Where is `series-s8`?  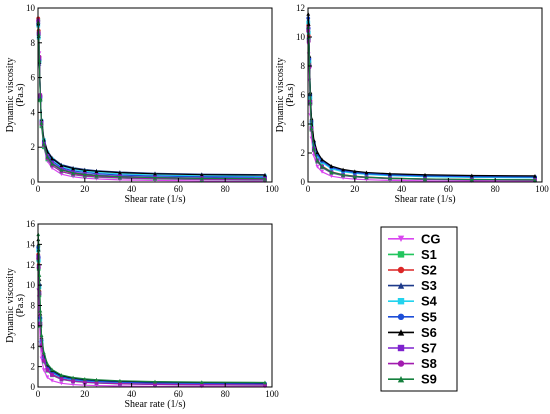
series-s8 is located at coordinates (151, 321).